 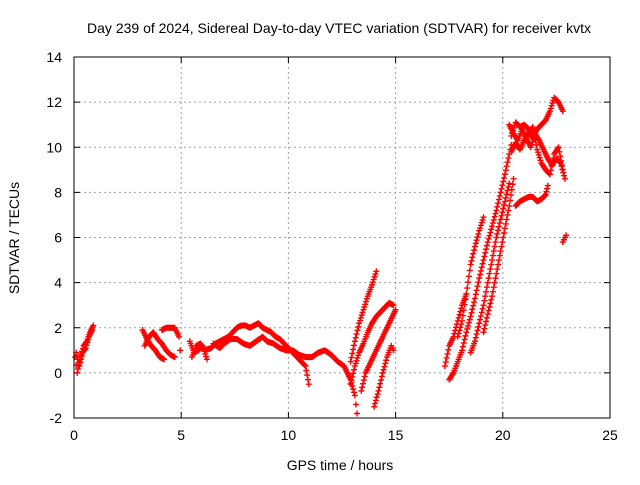 What do you see at coordinates (289, 435) in the screenshot?
I see `x-tick-label: 10` at bounding box center [289, 435].